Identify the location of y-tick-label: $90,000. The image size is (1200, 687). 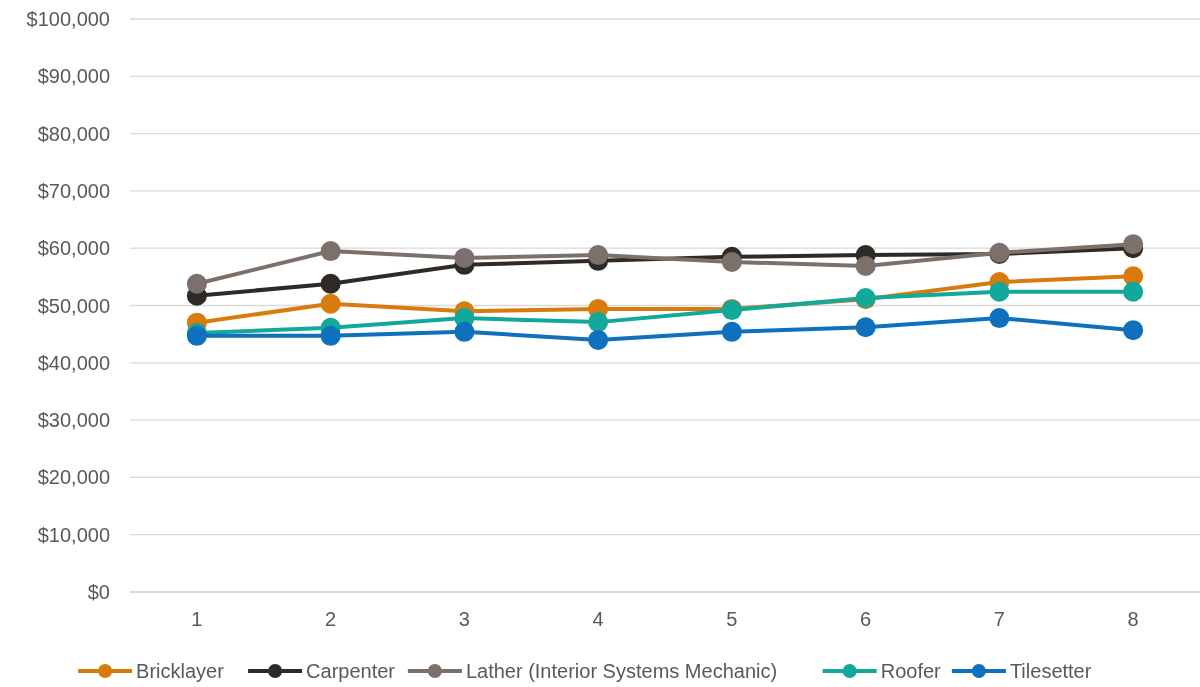
(73, 76).